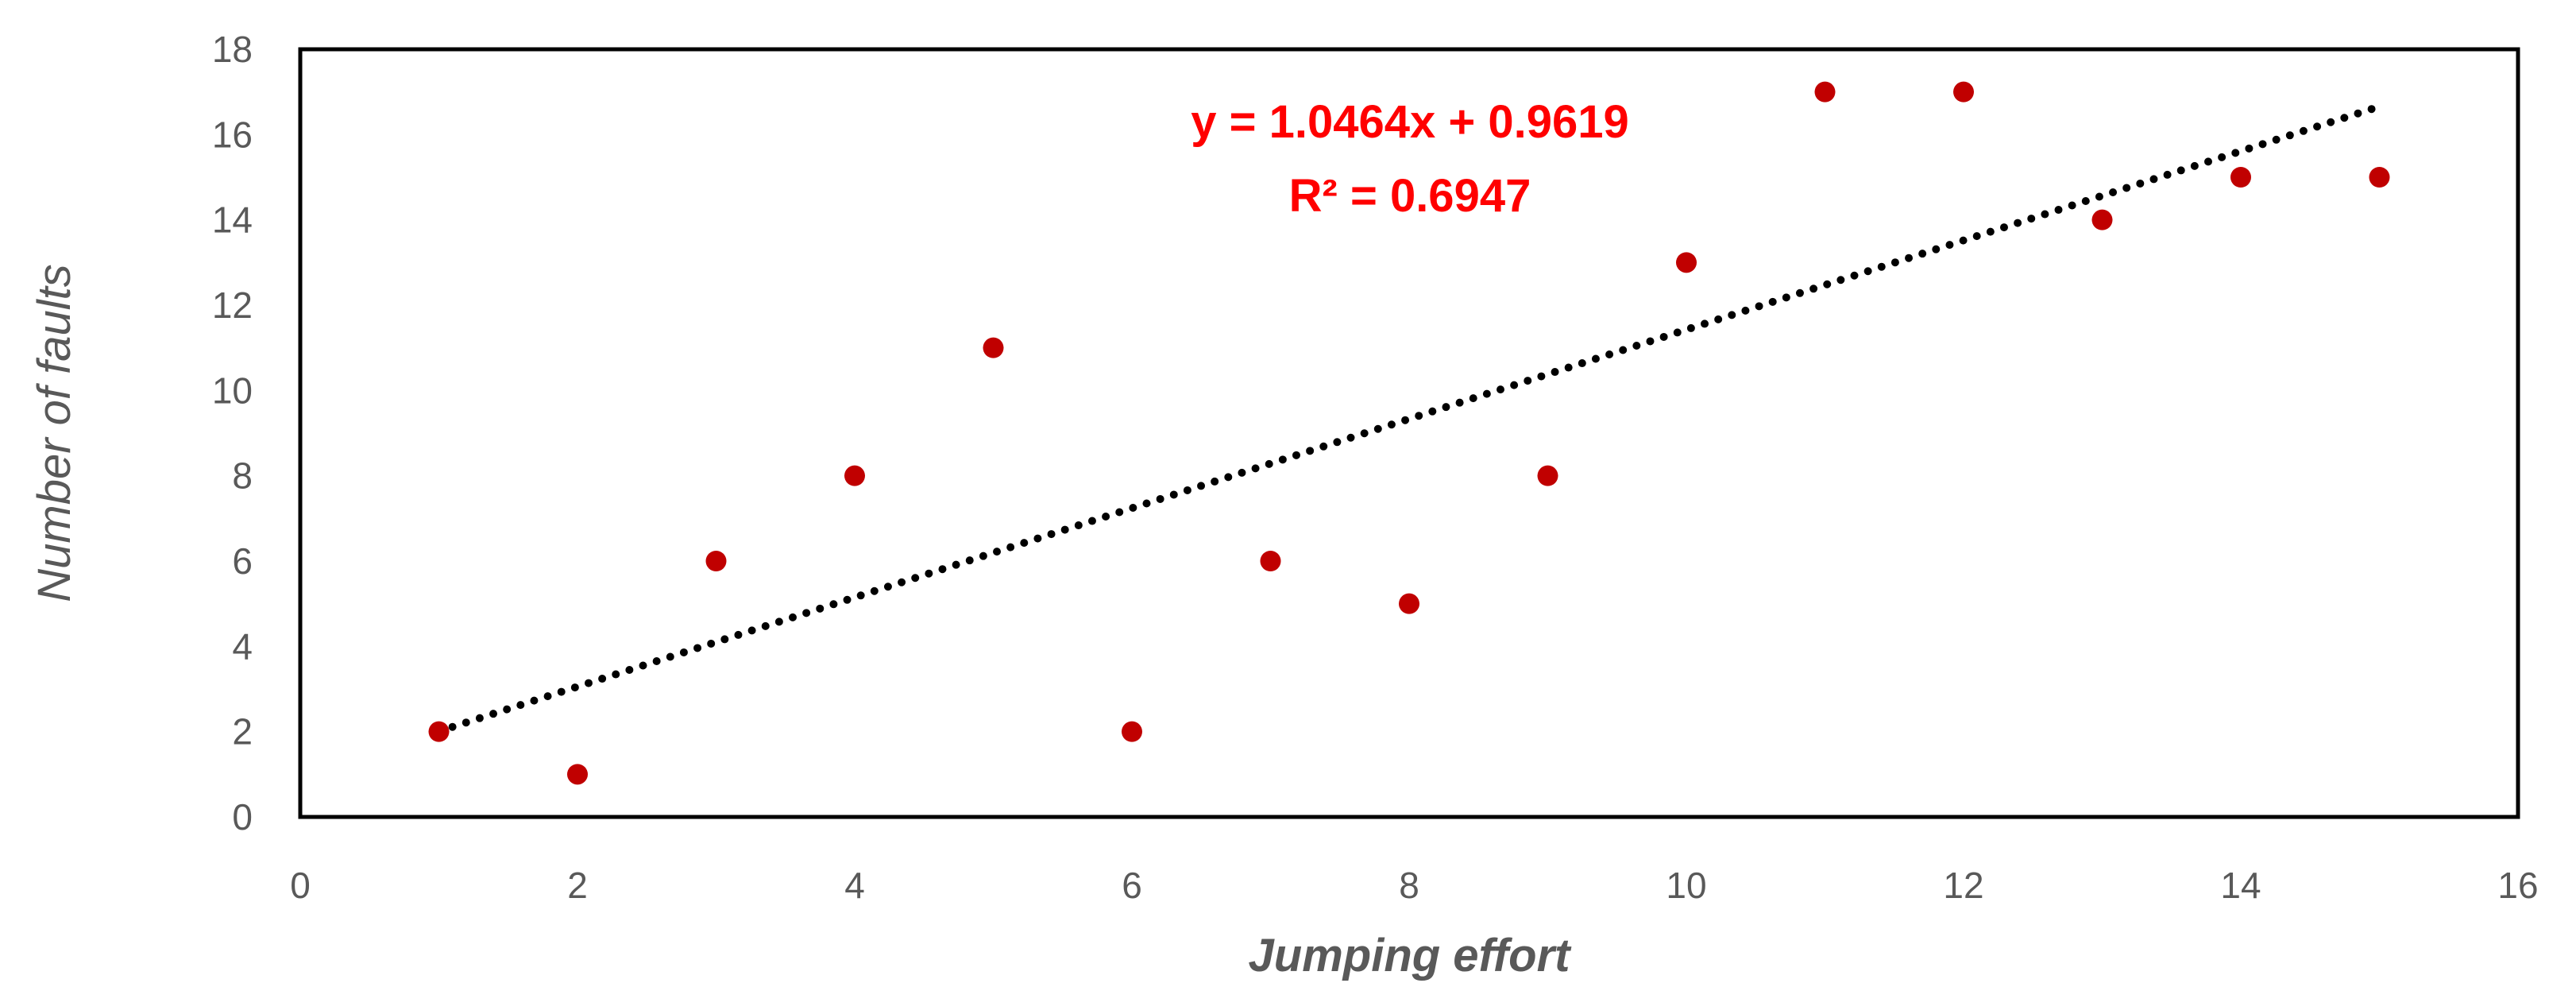 Image resolution: width=2576 pixels, height=987 pixels. Describe the element at coordinates (232, 433) in the screenshot. I see `y-tick-labels: 0 2 4 6 8 10 12 14 16 18` at that location.